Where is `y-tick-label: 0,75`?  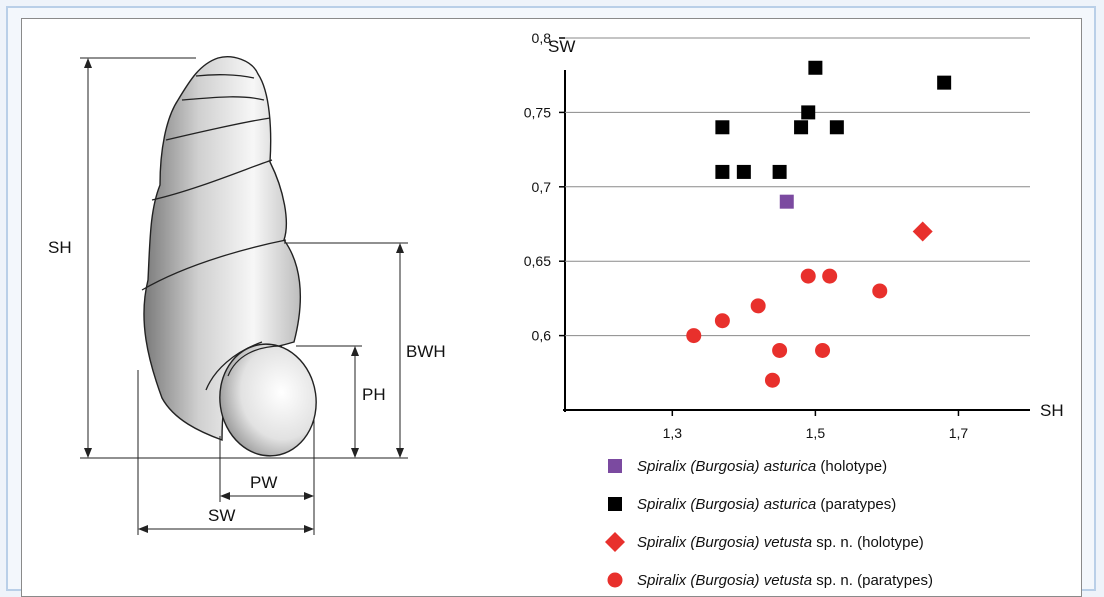
y-tick-label: 0,75 is located at coordinates (537, 112).